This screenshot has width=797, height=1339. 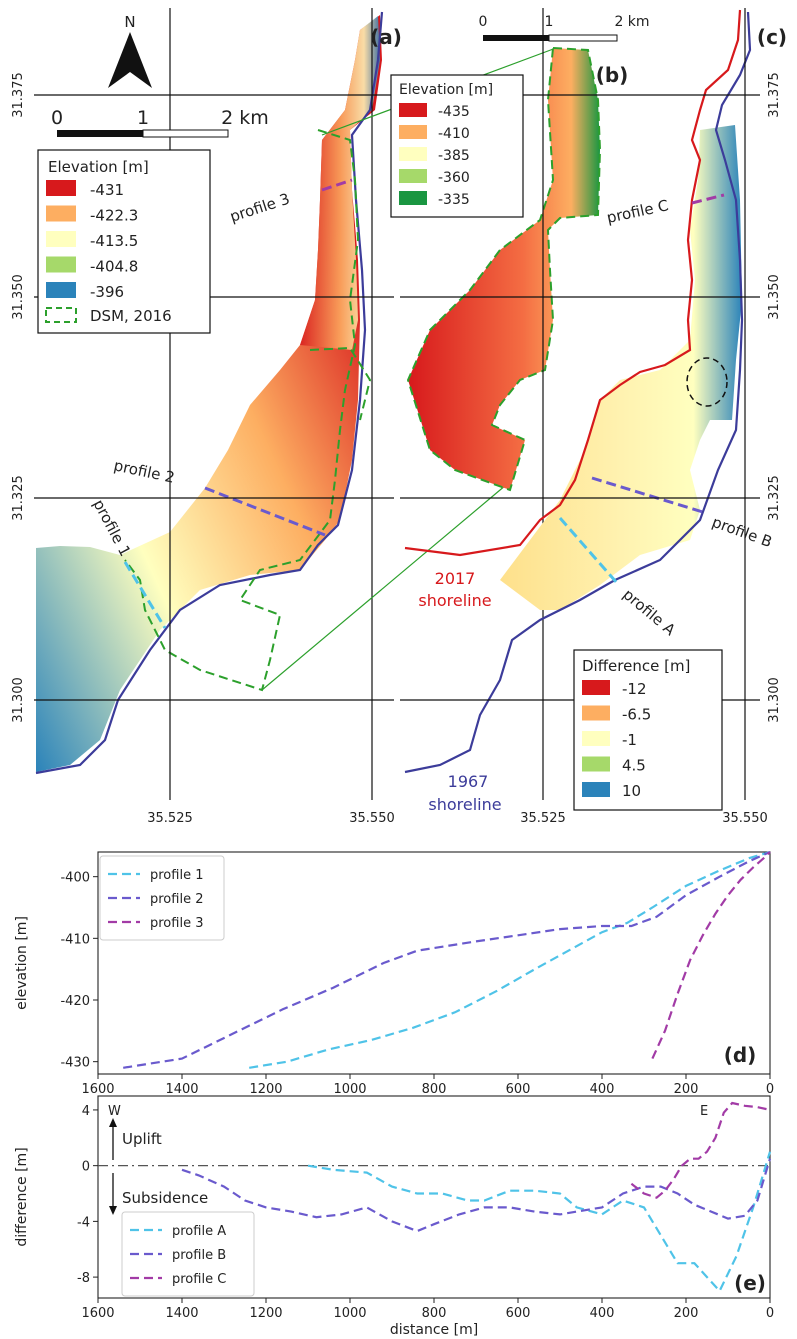 What do you see at coordinates (260, 208) in the screenshot?
I see `profile-3-label: profile 3` at bounding box center [260, 208].